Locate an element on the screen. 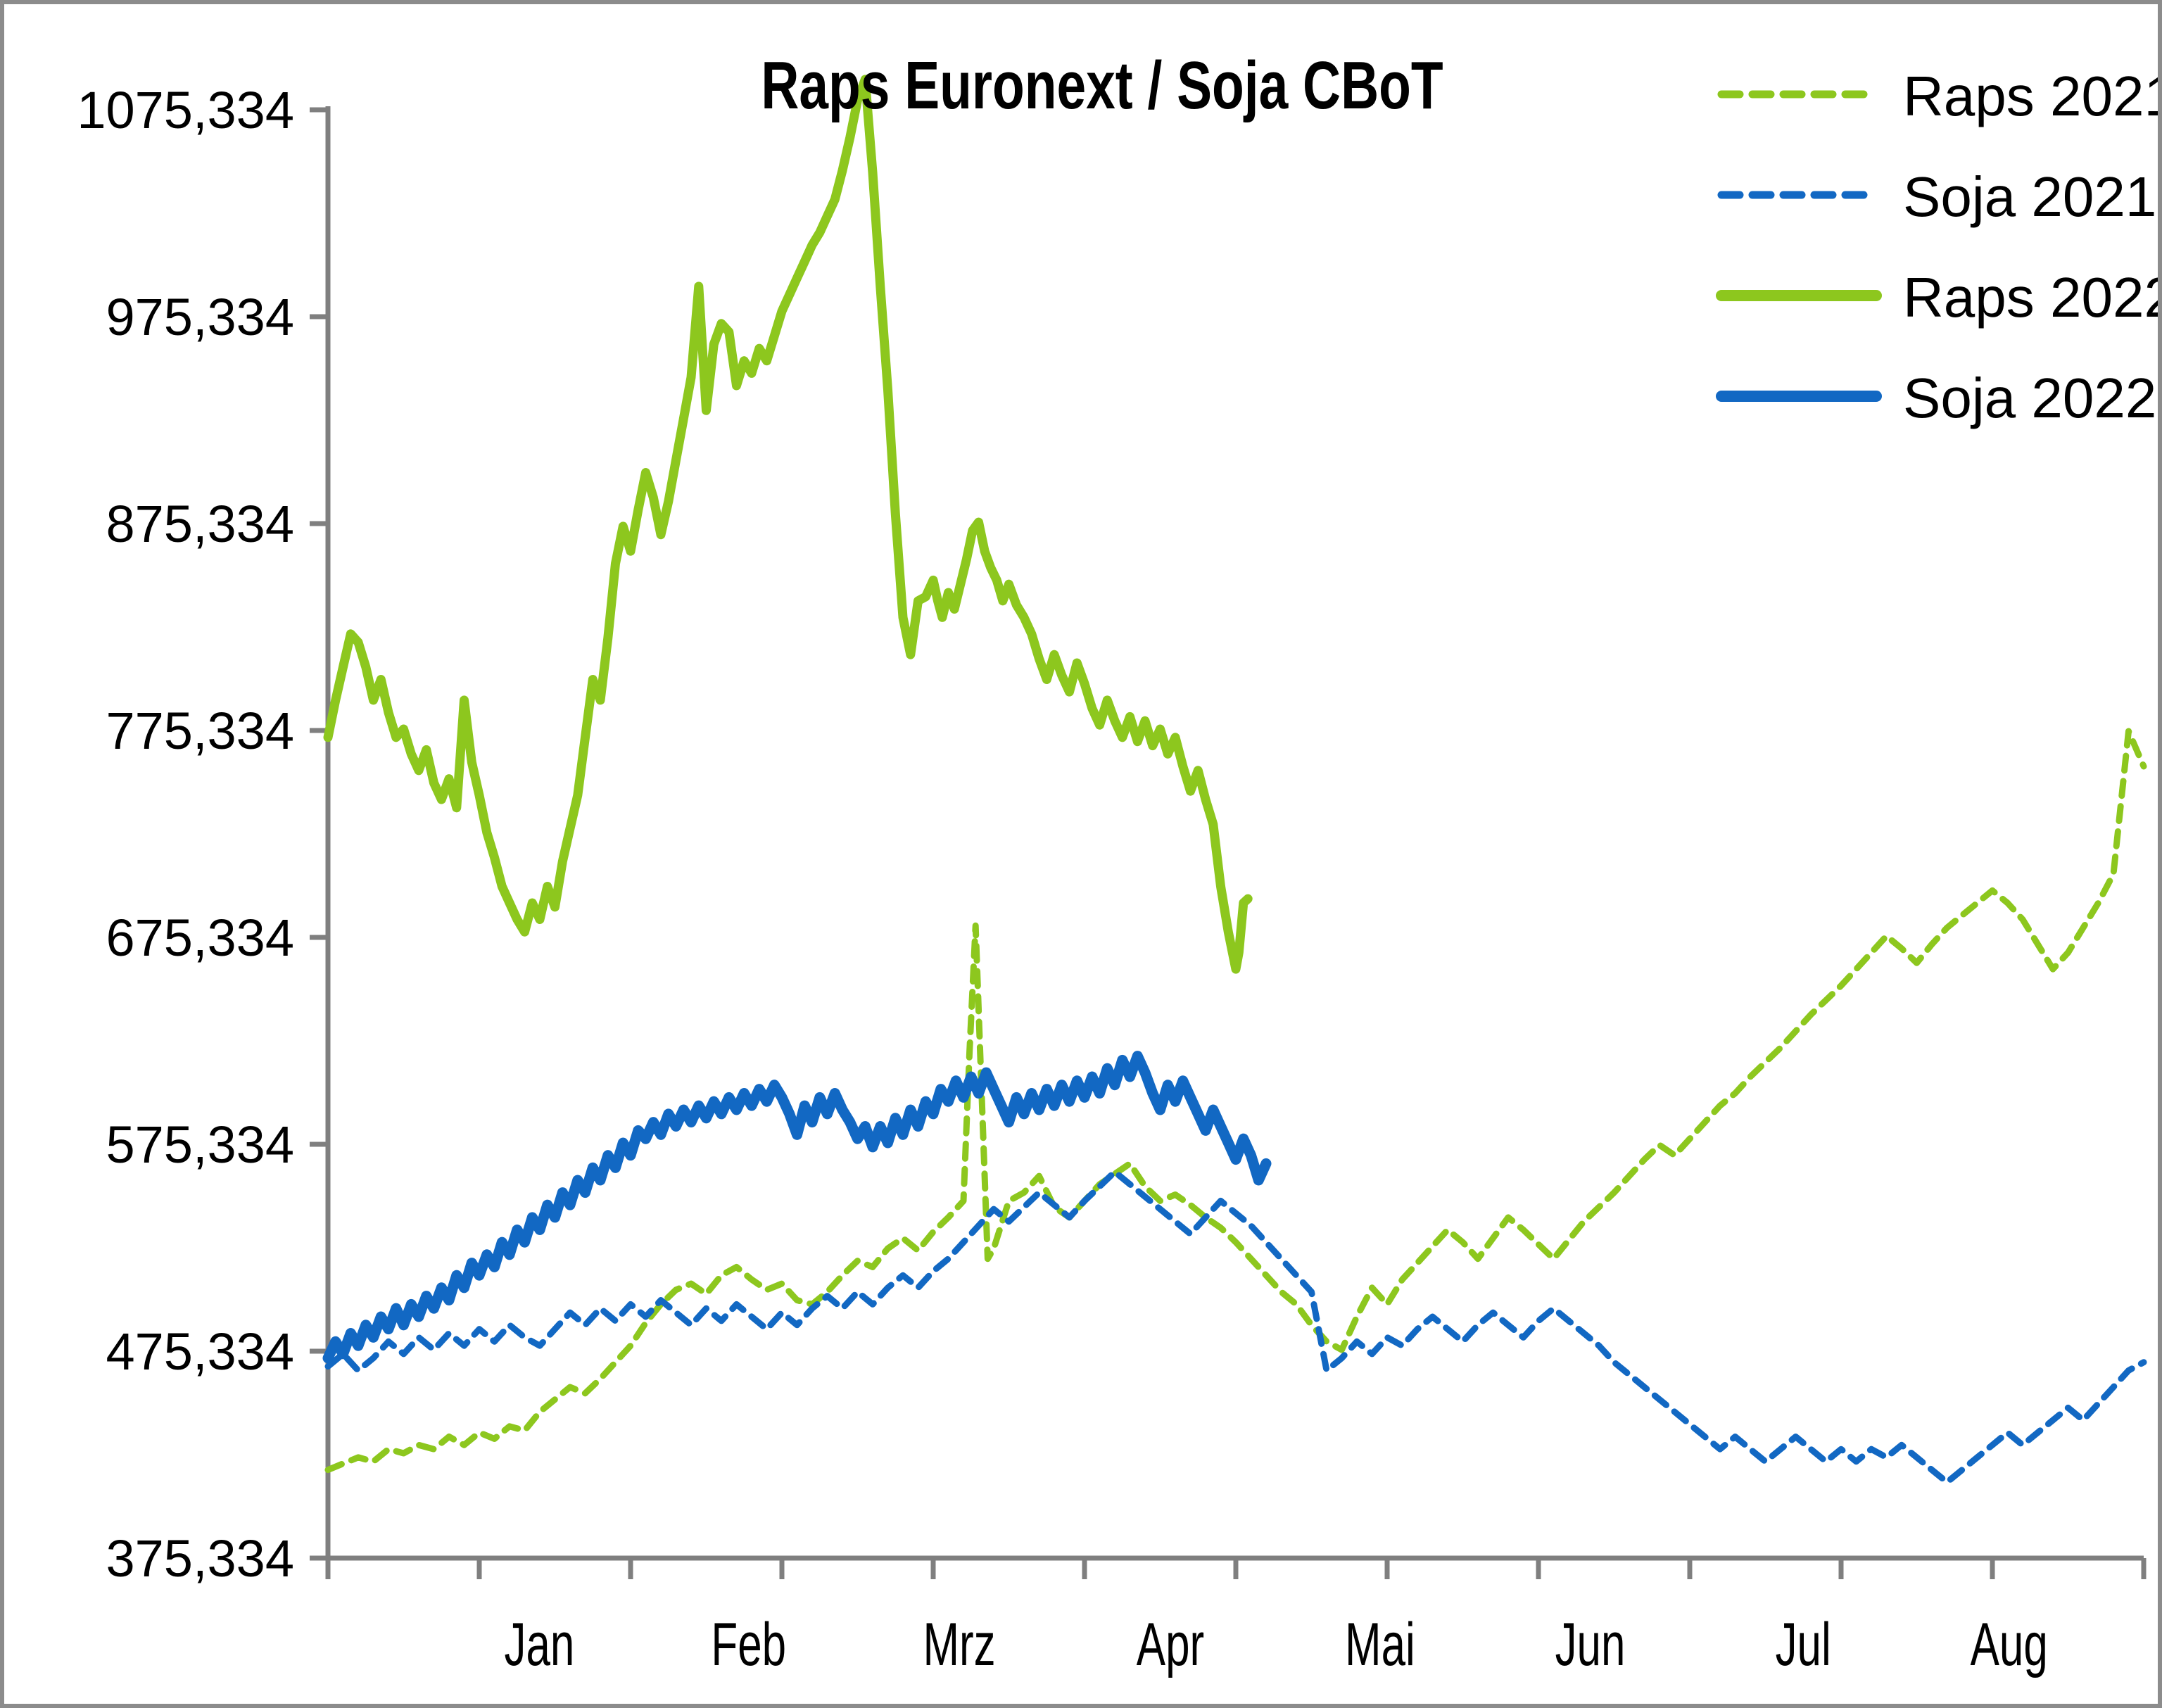  legend-label-soja-2022: Soja 2022 is located at coordinates (2029, 398).